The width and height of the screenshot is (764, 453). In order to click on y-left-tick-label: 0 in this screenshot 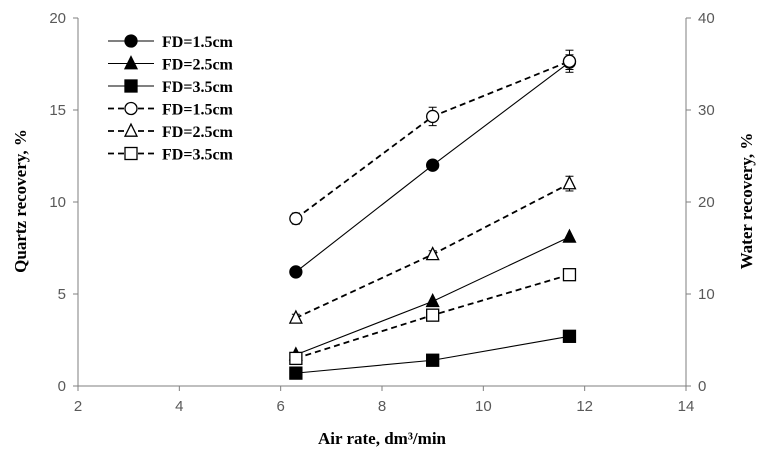, I will do `click(62, 386)`.